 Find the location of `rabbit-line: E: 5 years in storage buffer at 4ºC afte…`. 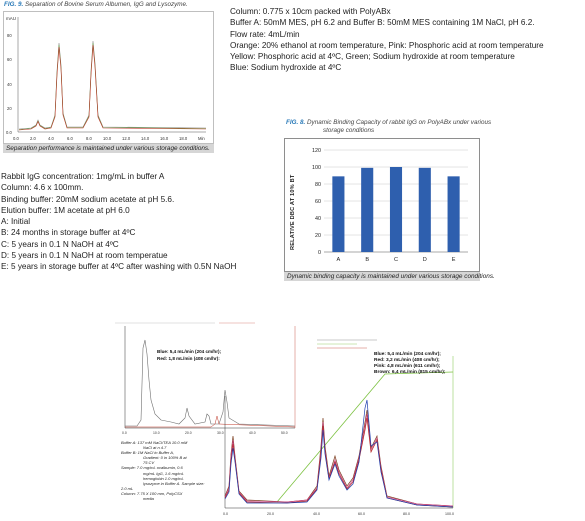

rabbit-line: E: 5 years in storage buffer at 4ºC afte… is located at coordinates (119, 267).